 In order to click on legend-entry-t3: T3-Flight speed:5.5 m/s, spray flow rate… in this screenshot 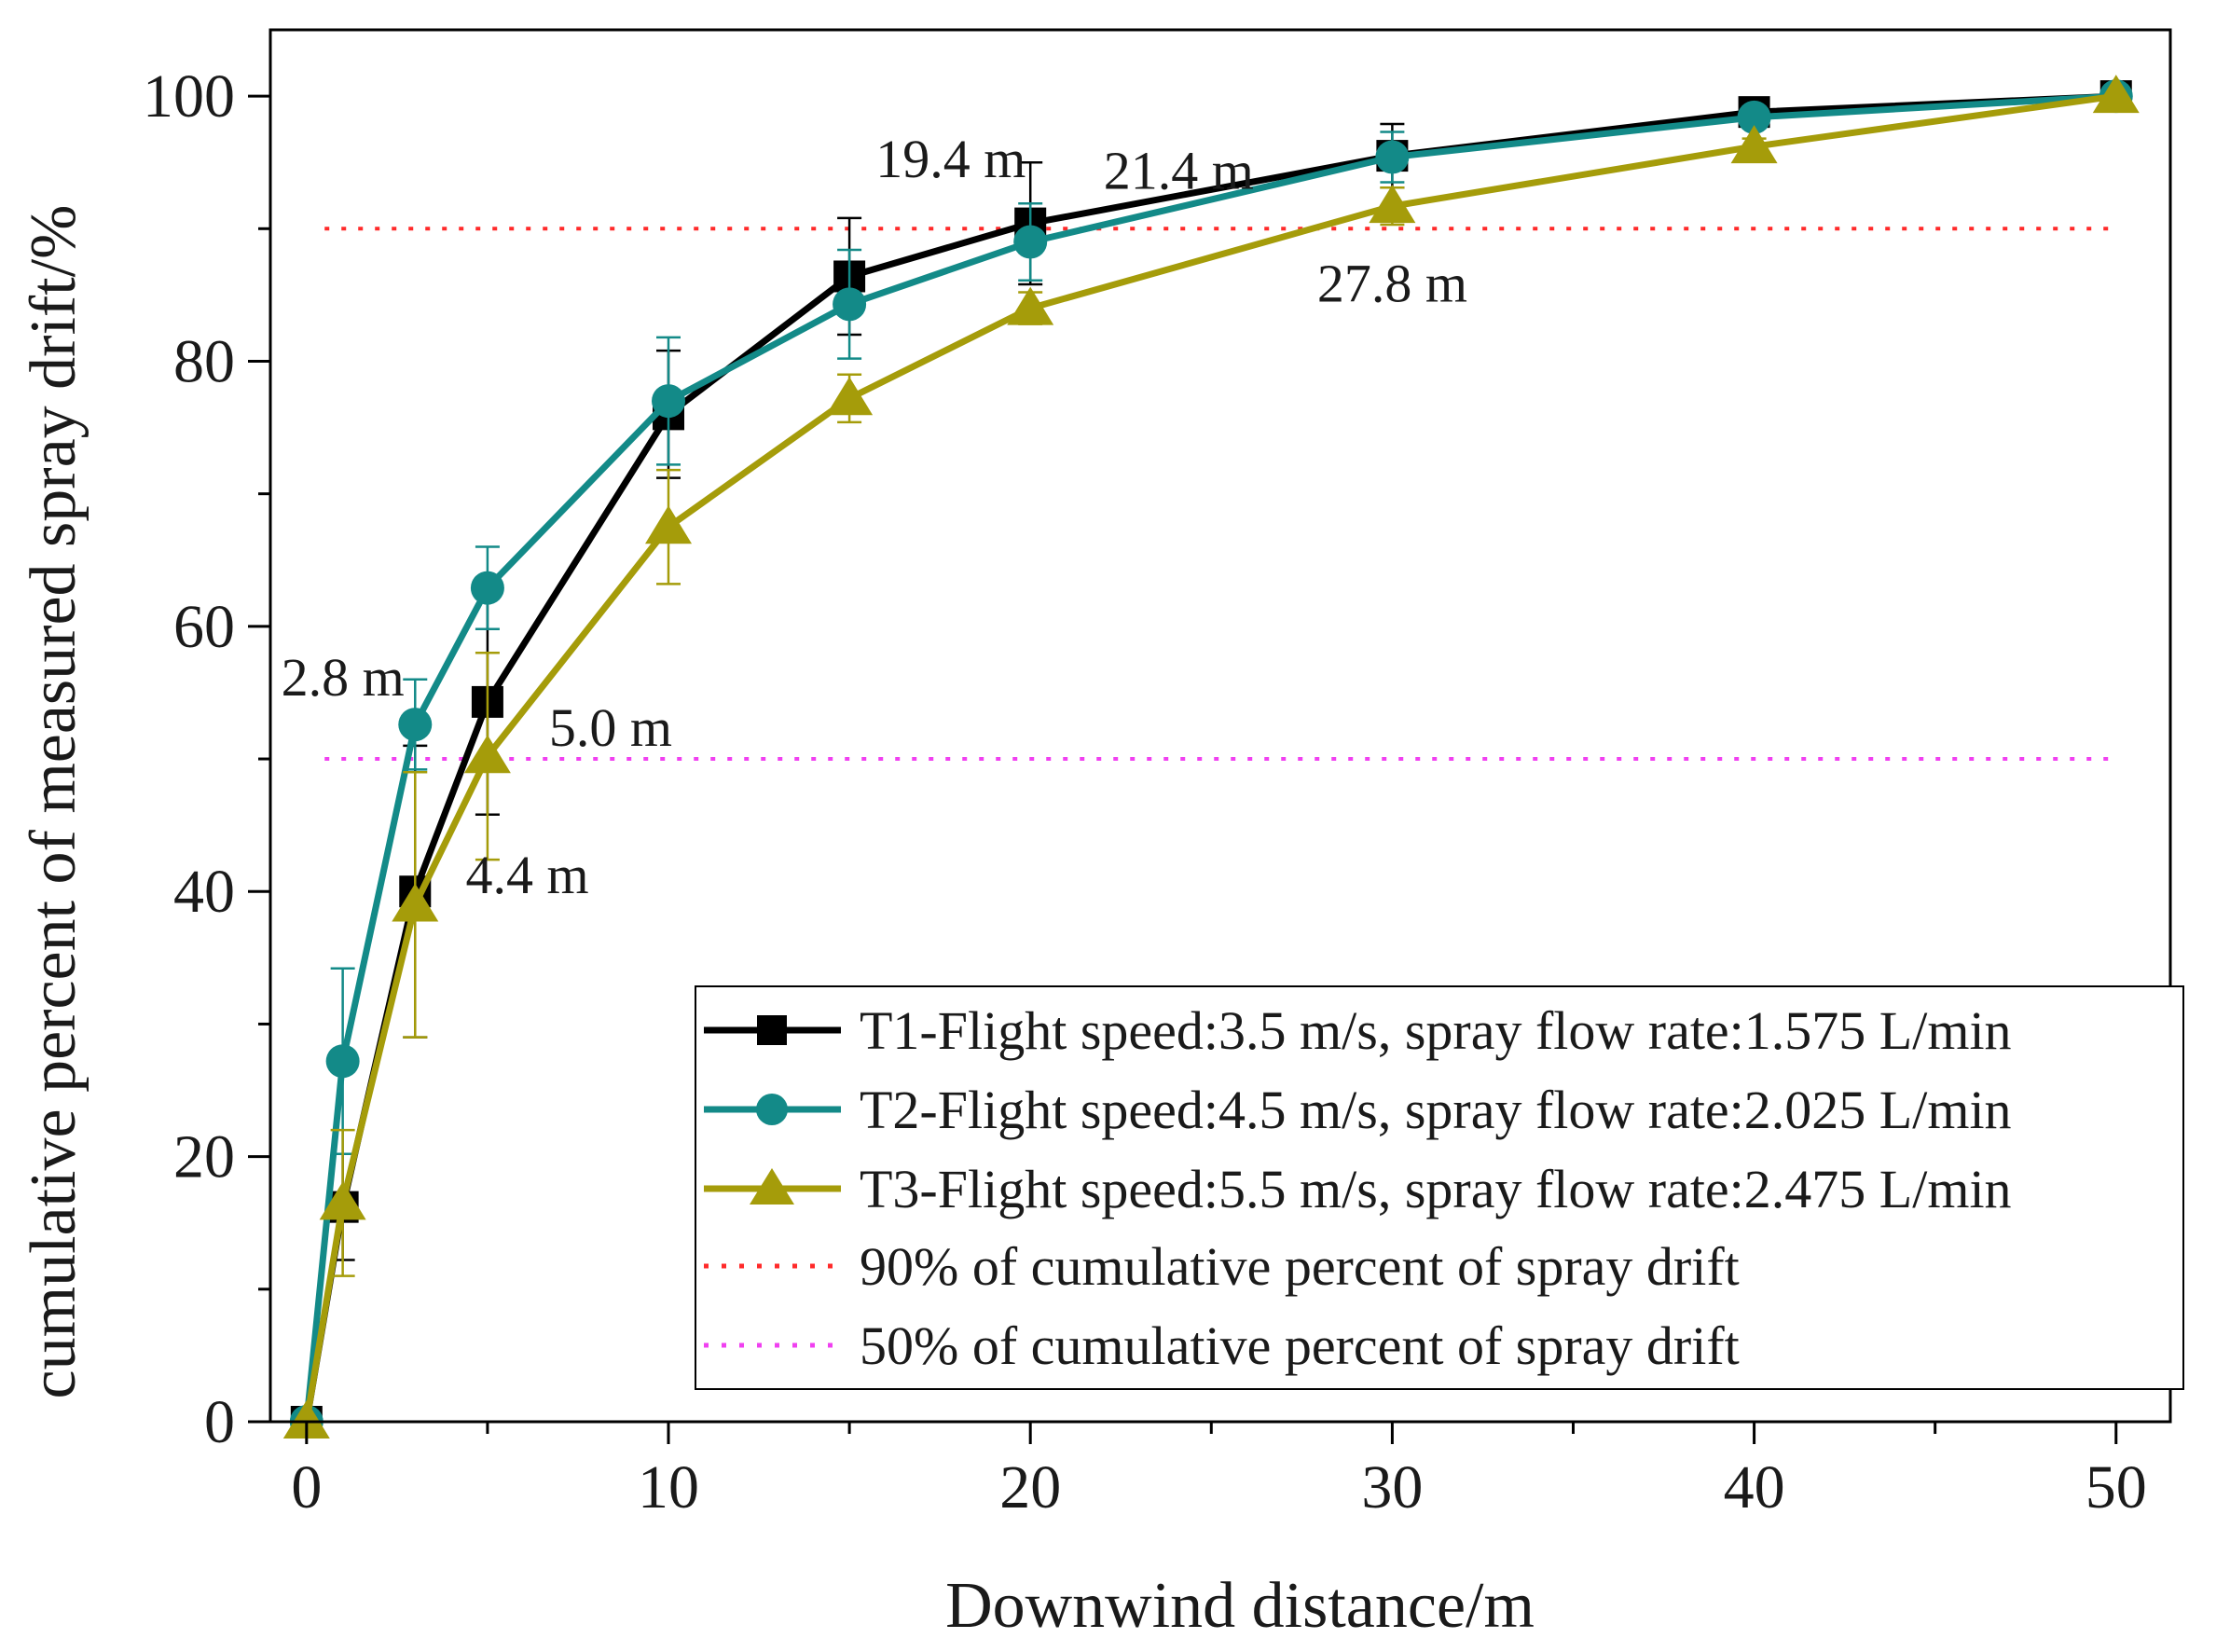, I will do `click(1358, 1189)`.